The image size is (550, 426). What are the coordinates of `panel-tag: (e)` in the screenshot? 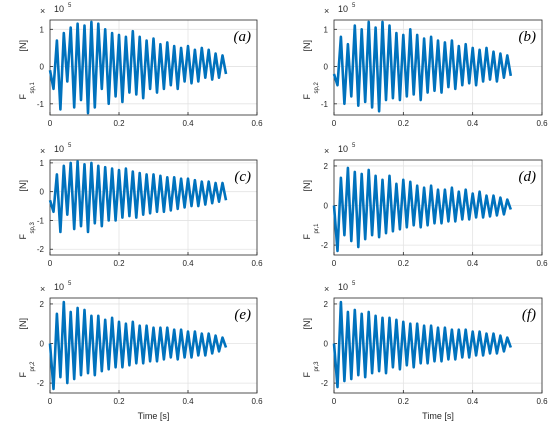 It's located at (242, 315).